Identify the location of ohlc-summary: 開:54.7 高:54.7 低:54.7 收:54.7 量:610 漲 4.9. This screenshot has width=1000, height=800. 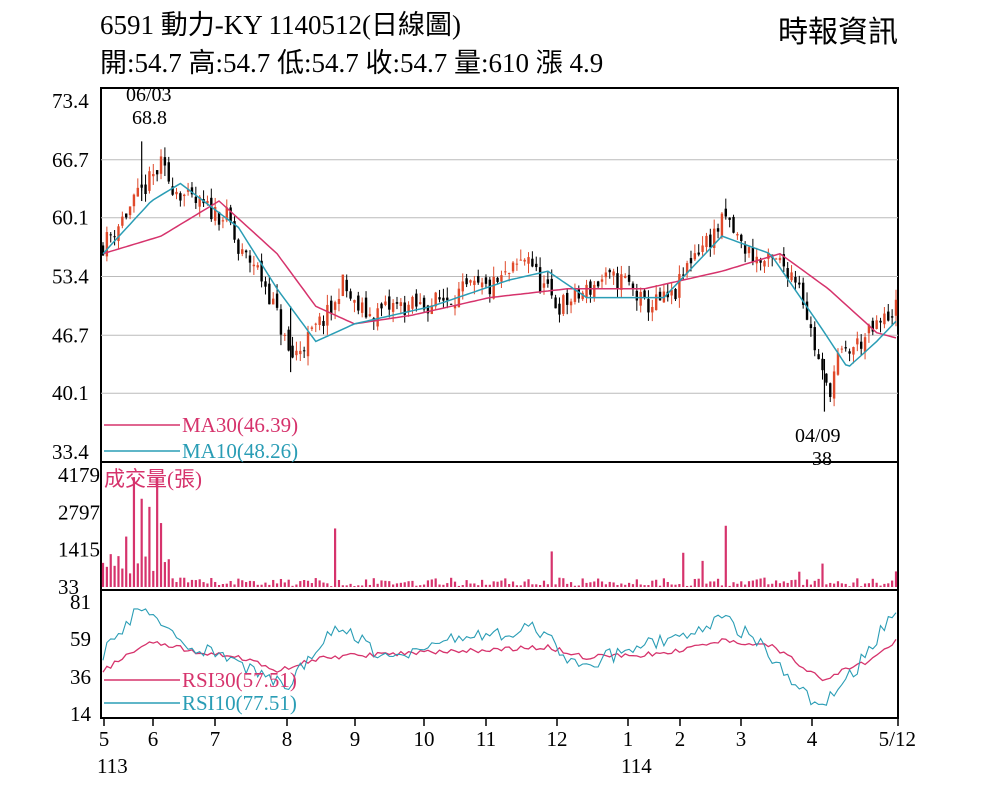
(352, 63).